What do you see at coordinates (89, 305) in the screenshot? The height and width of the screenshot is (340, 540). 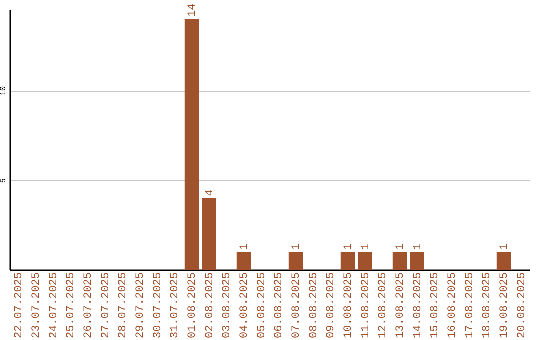 I see `x-tick-label: 26.07.2025` at bounding box center [89, 305].